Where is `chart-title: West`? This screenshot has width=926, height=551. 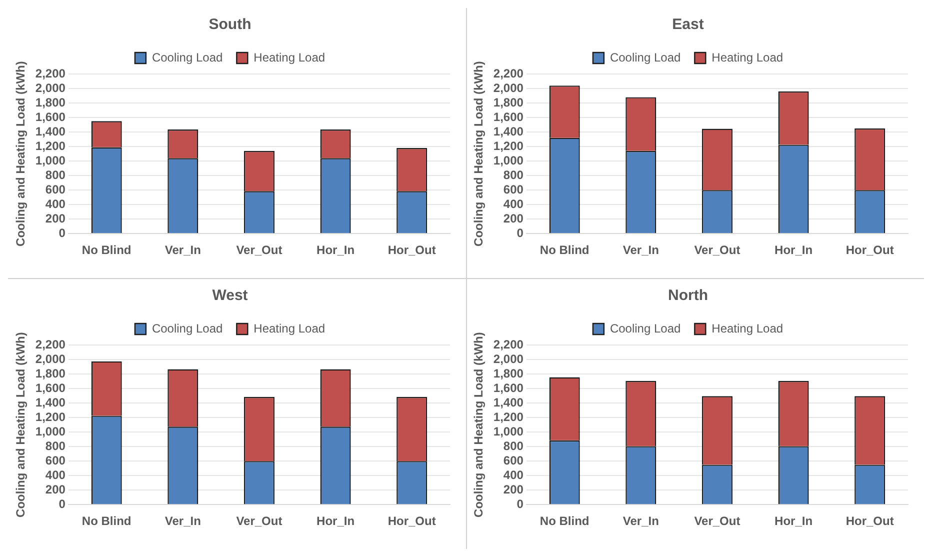
chart-title: West is located at coordinates (230, 295).